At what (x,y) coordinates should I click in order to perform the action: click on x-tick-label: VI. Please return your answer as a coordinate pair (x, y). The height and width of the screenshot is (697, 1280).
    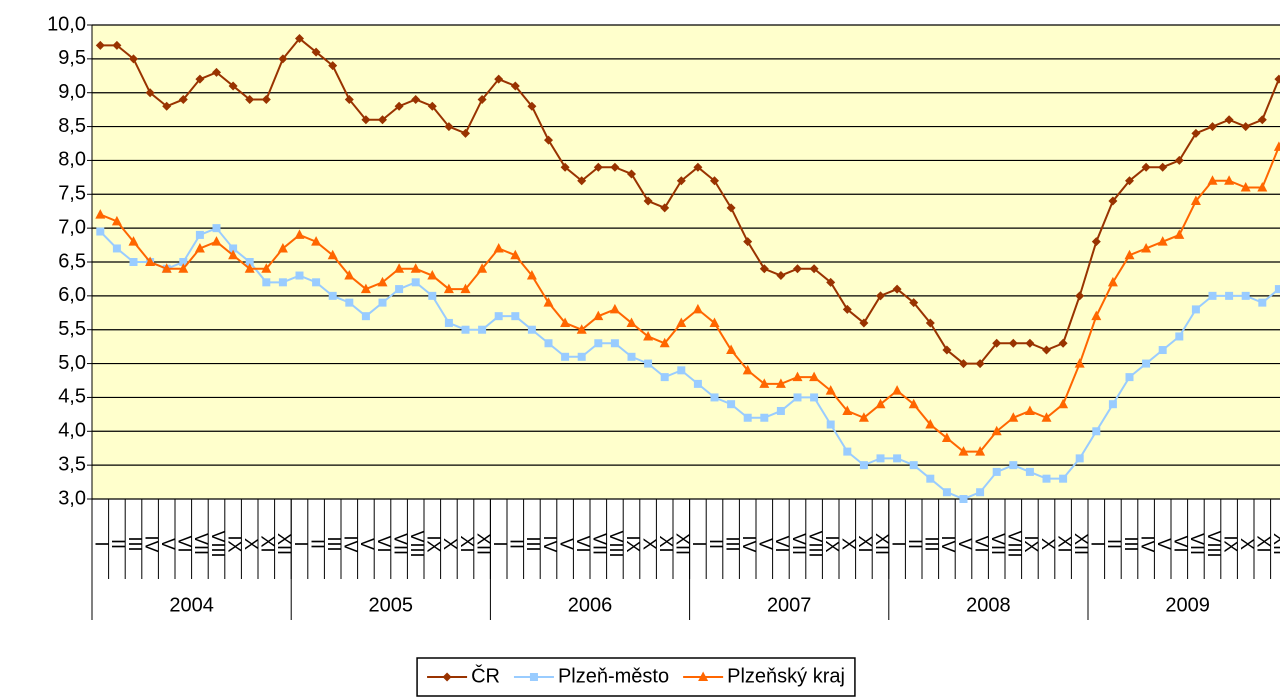
    Looking at the image, I should click on (185, 543).